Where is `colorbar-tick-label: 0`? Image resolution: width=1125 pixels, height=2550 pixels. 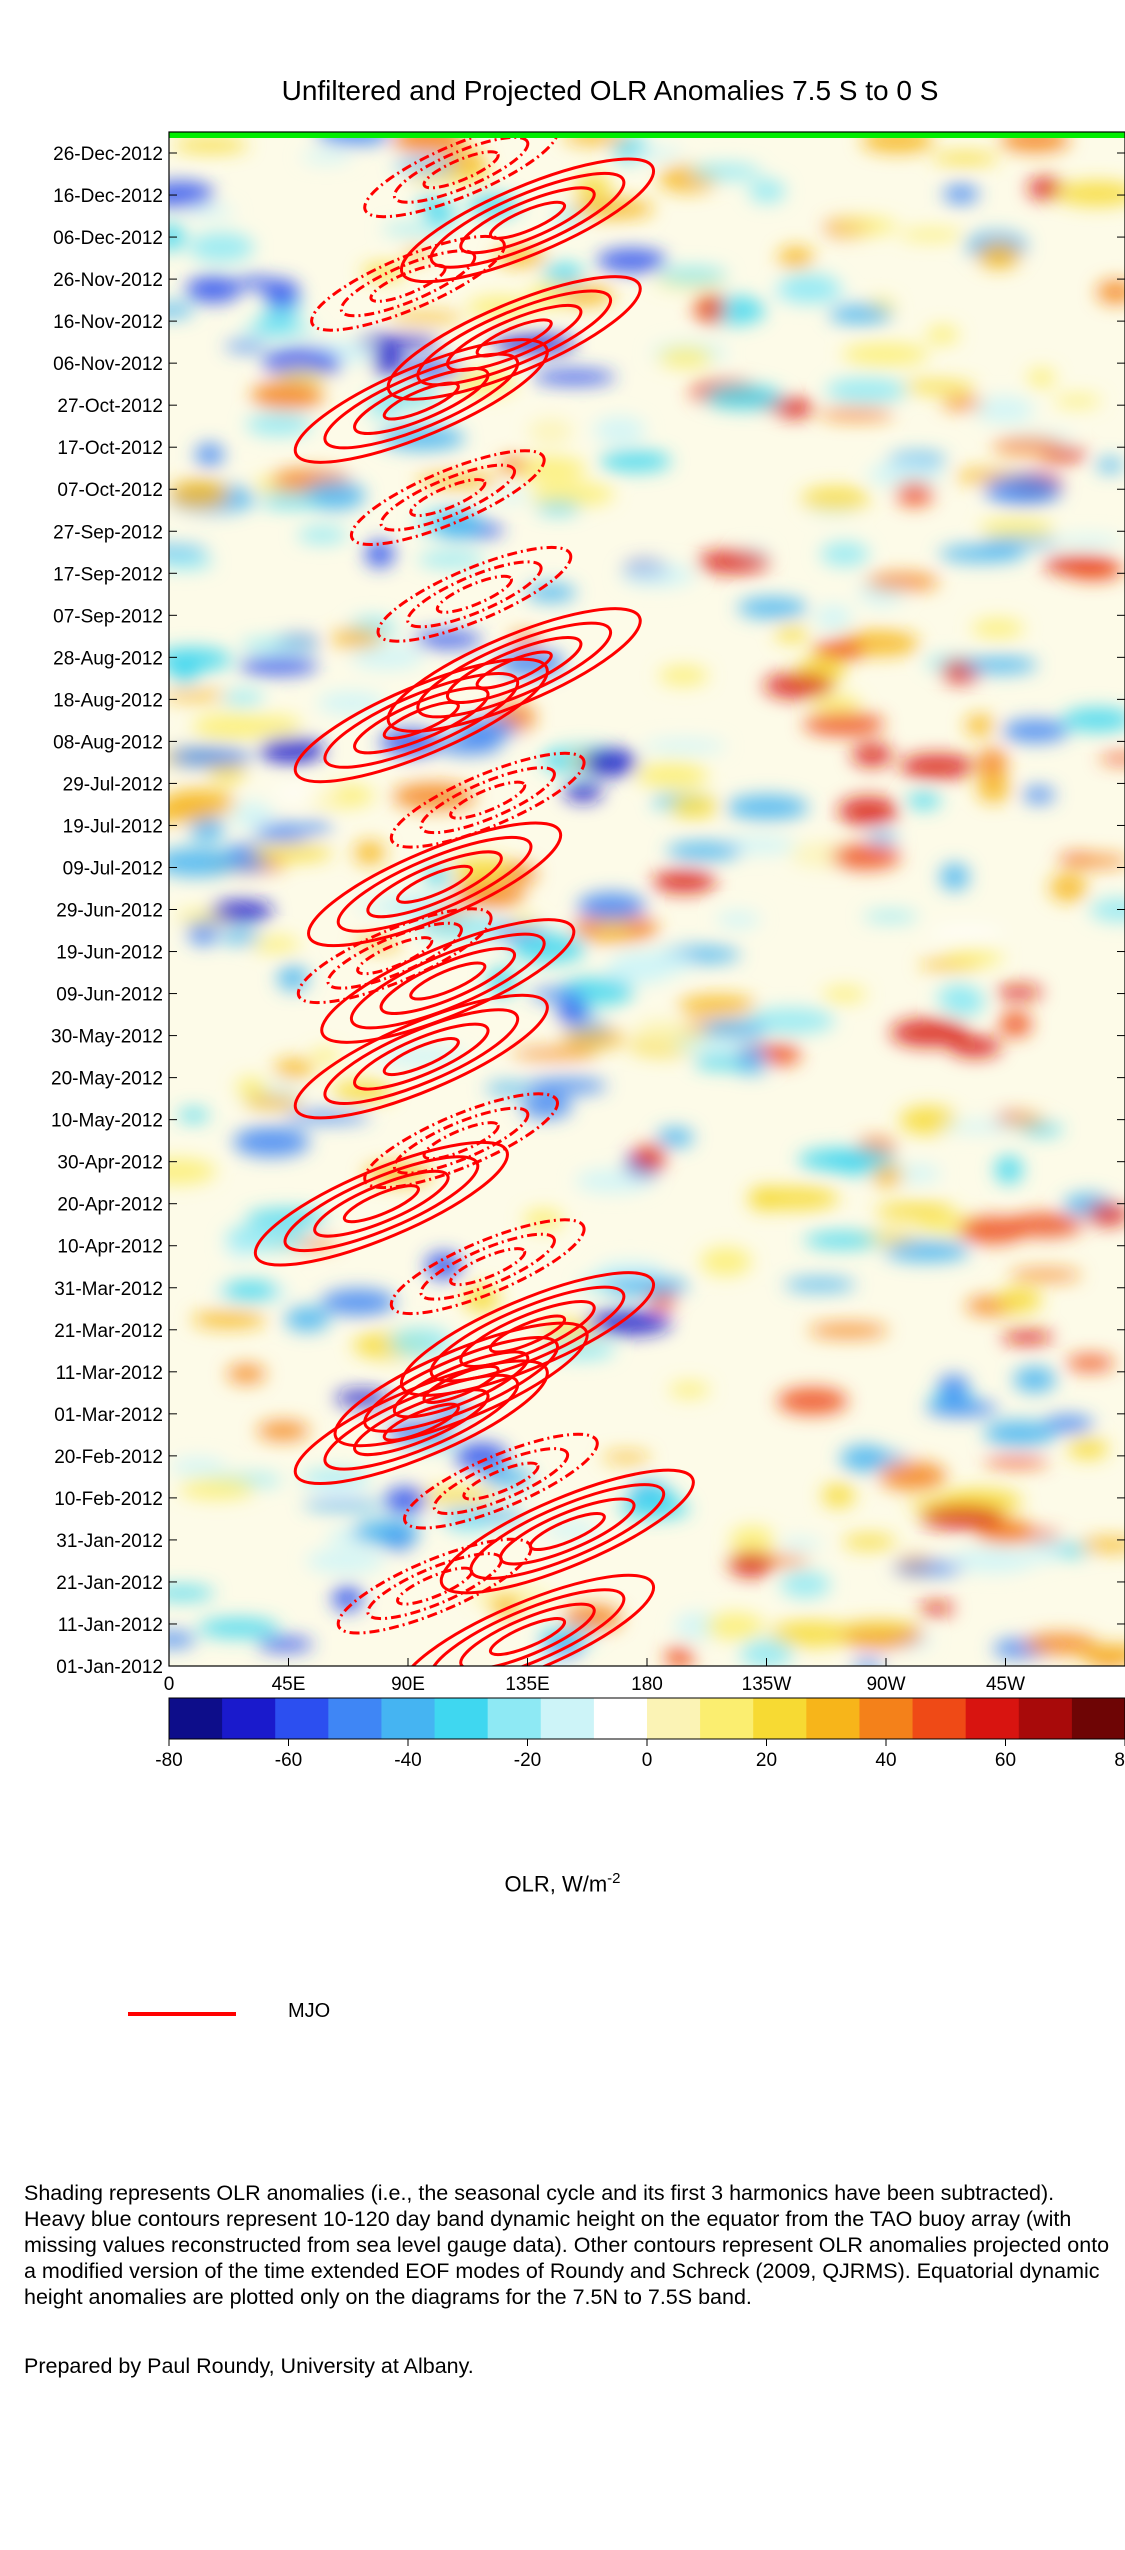 colorbar-tick-label: 0 is located at coordinates (647, 1760).